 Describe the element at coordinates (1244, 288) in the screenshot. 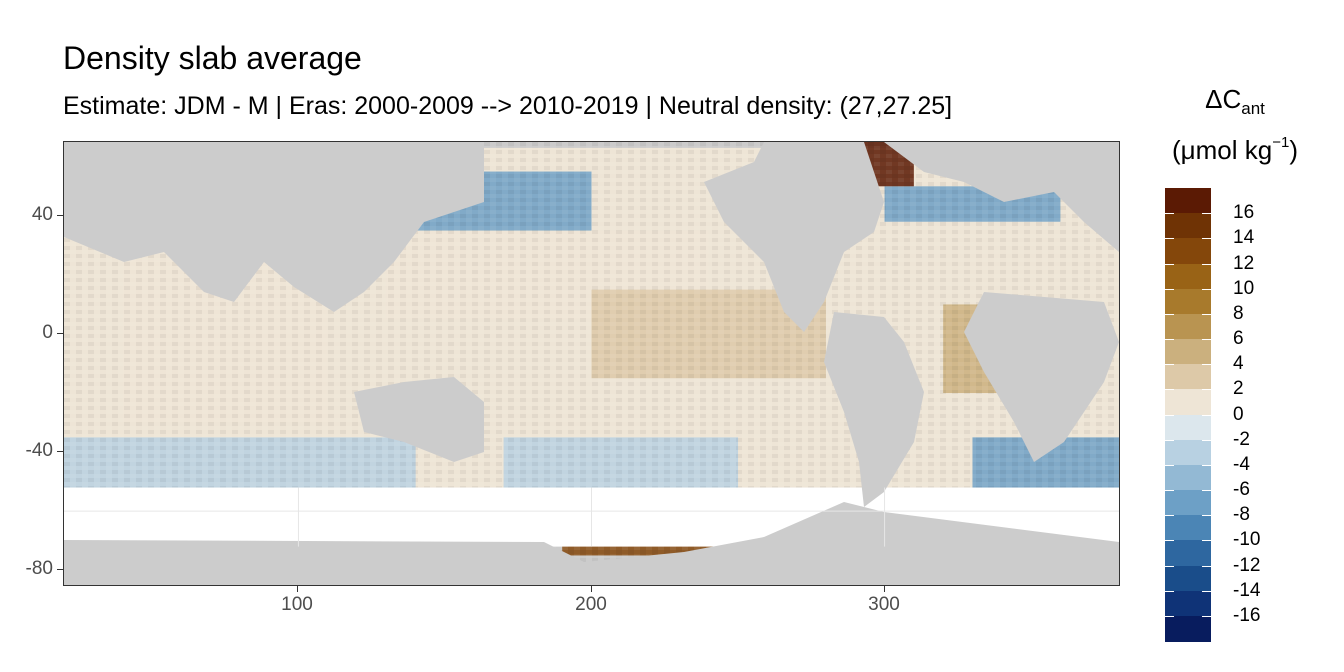

I see `legend-label: 10` at that location.